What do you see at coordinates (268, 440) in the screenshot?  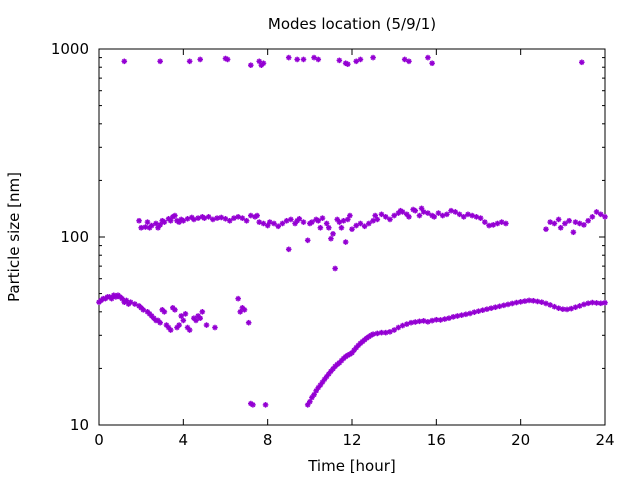 I see `x-tick-label: 8` at bounding box center [268, 440].